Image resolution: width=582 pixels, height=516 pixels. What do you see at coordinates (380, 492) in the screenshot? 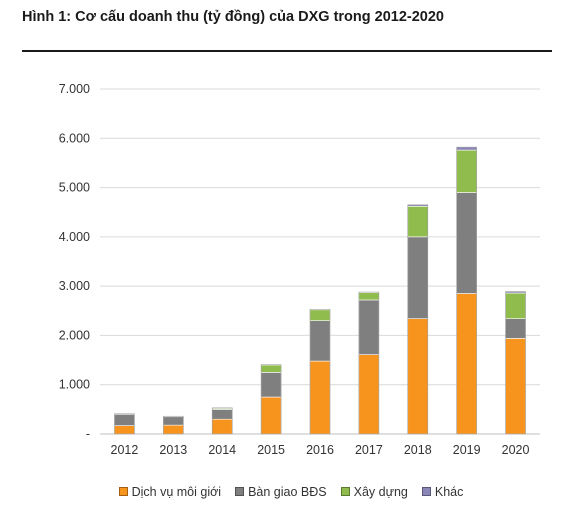
I see `legend-label: Xây dựng` at bounding box center [380, 492].